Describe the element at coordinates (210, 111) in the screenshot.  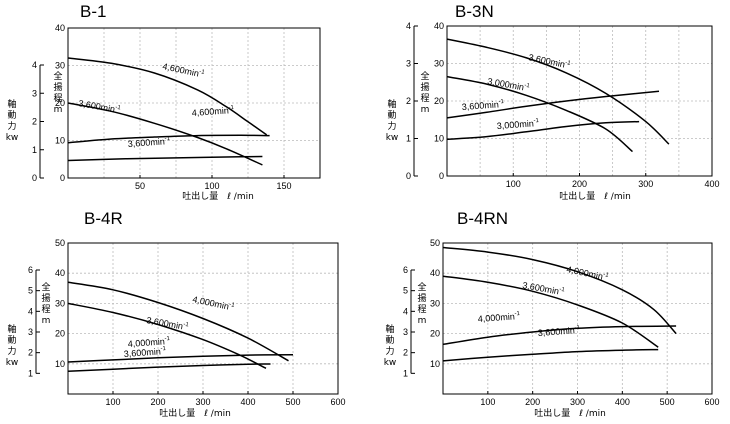
I see `curve-label-text: 4,600min` at that location.